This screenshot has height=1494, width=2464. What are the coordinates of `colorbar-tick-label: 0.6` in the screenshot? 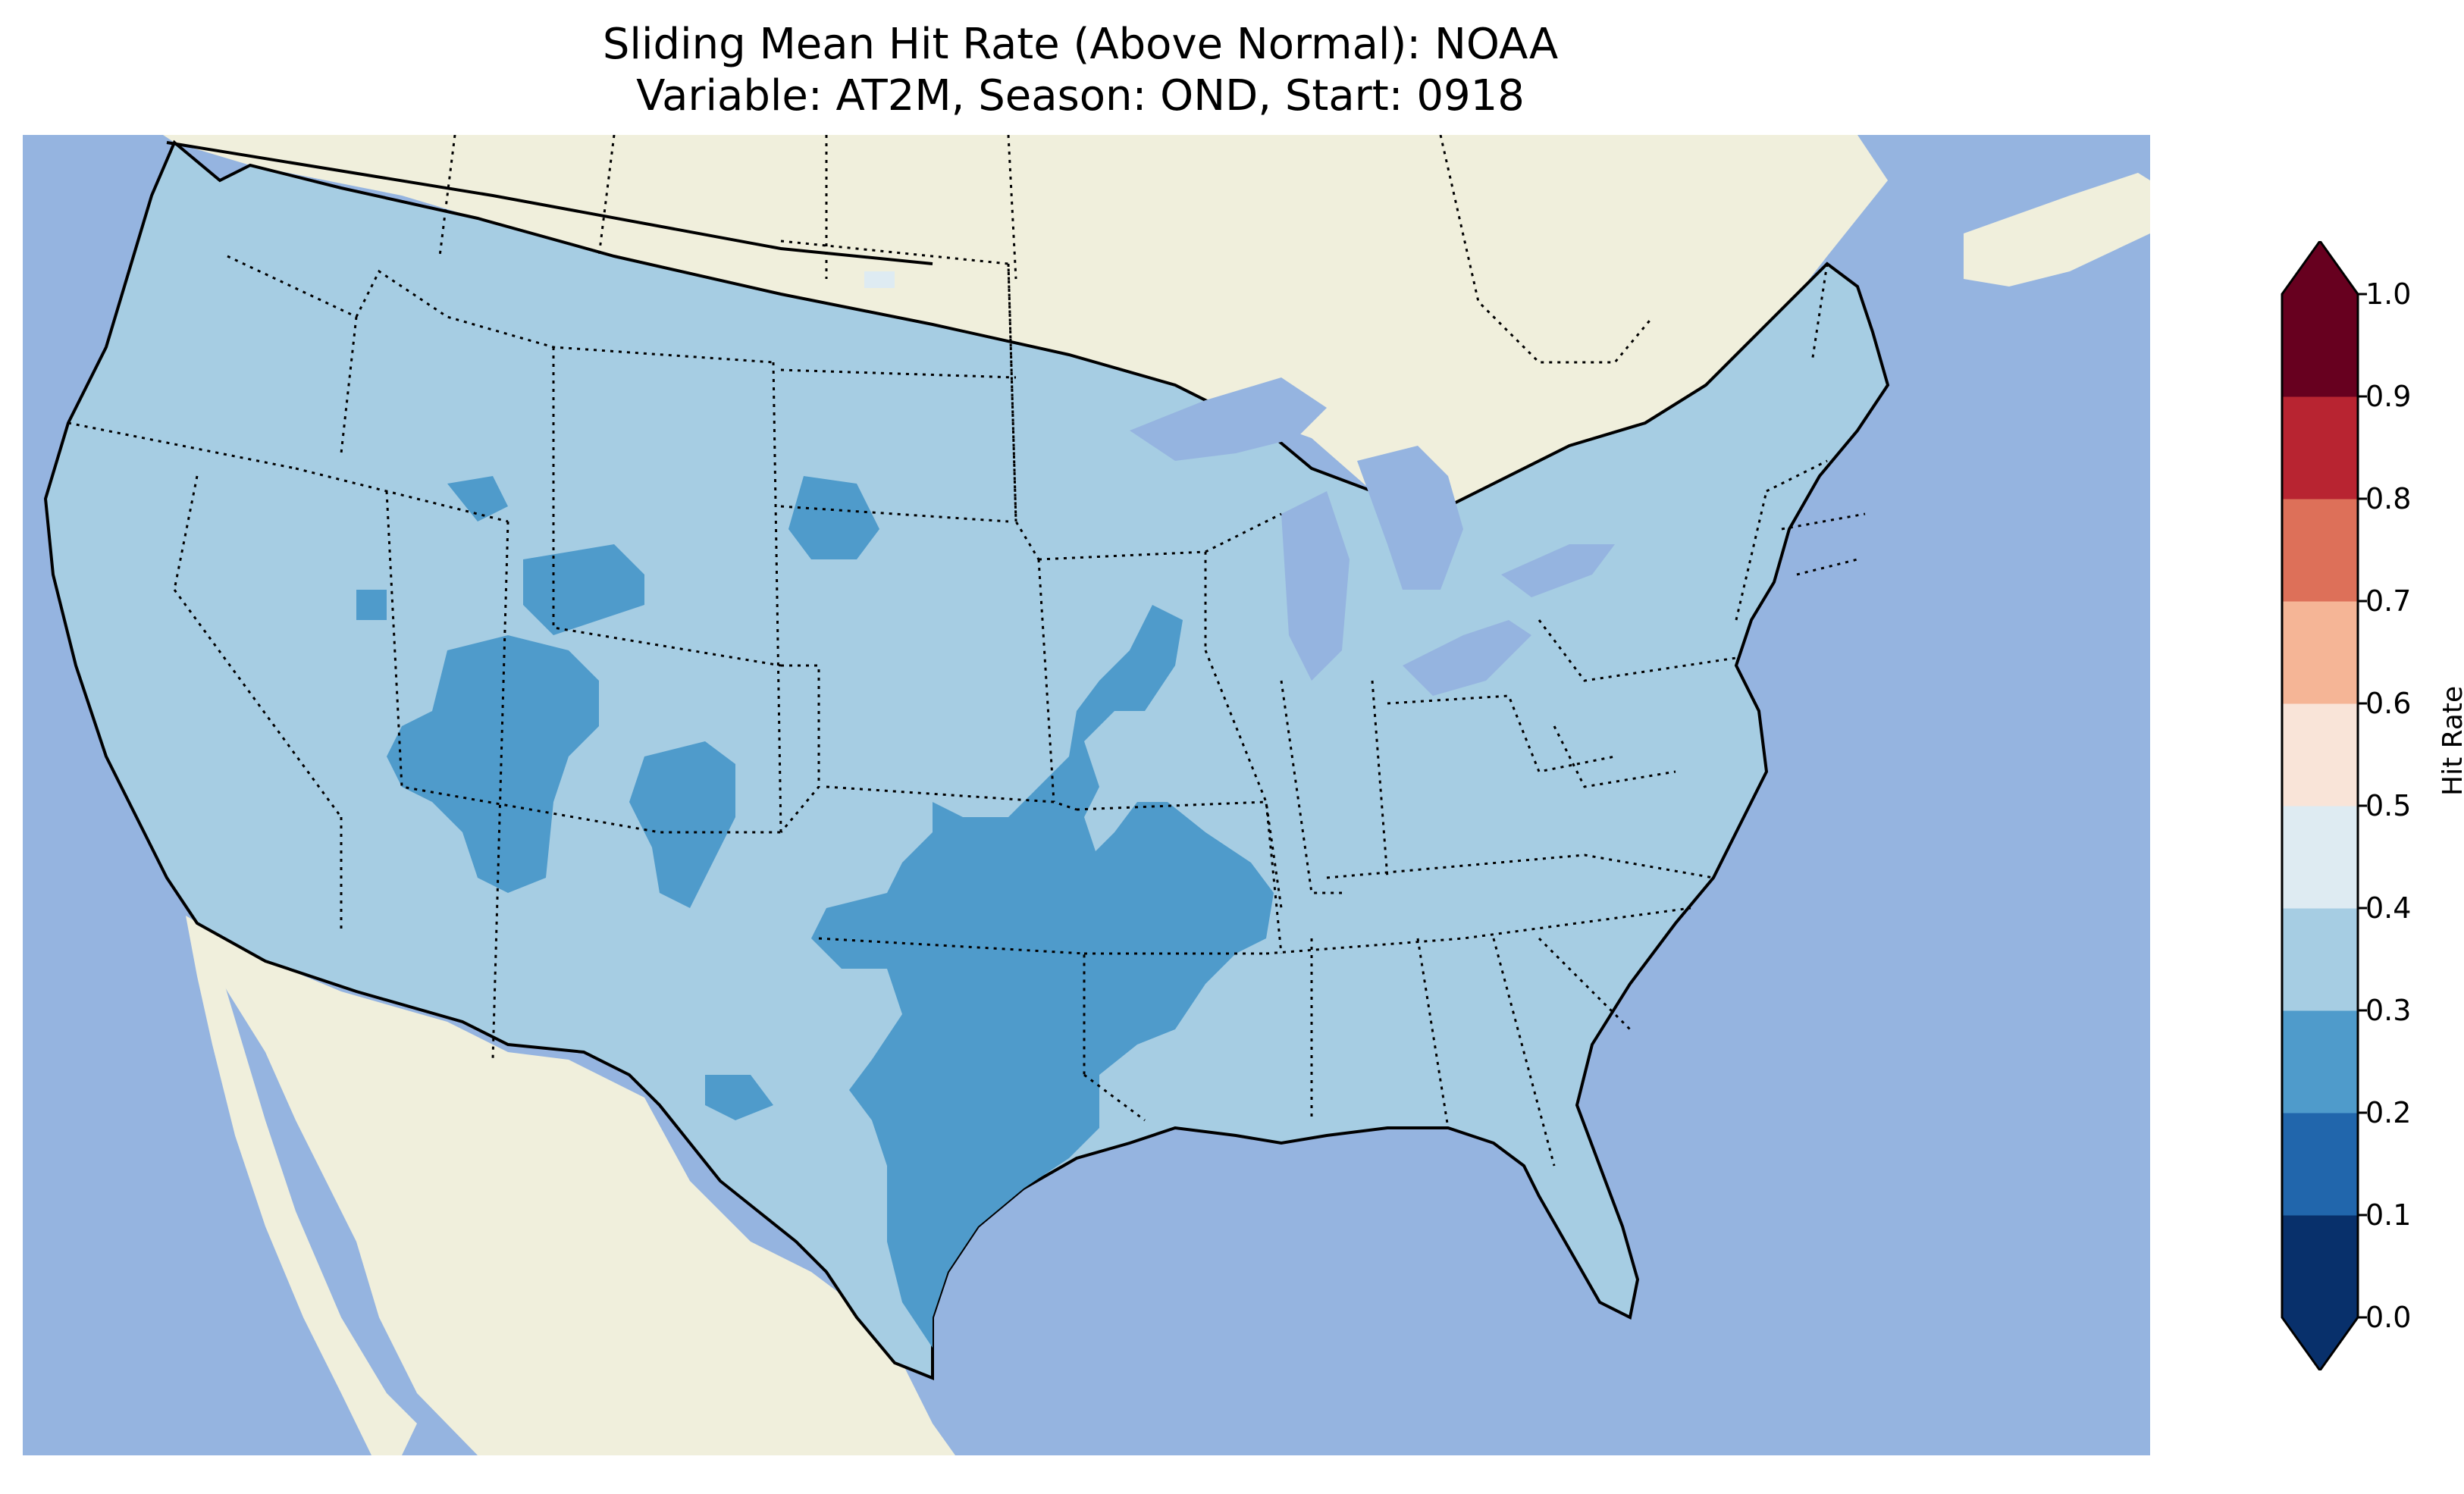 It's located at (2388, 703).